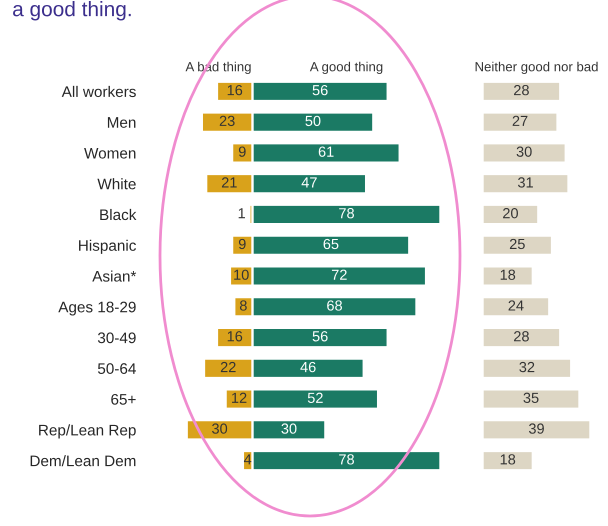 The height and width of the screenshot is (526, 608). What do you see at coordinates (339, 275) in the screenshot?
I see `data-label: 72` at bounding box center [339, 275].